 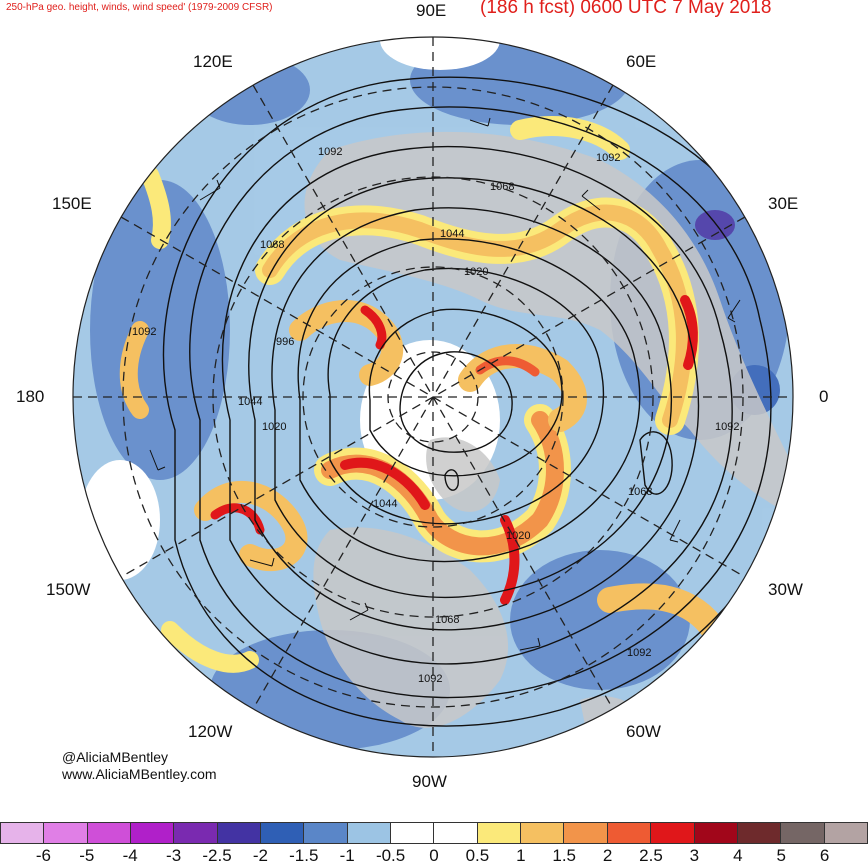 What do you see at coordinates (429, 781) in the screenshot?
I see `lon-label-90w: 90W` at bounding box center [429, 781].